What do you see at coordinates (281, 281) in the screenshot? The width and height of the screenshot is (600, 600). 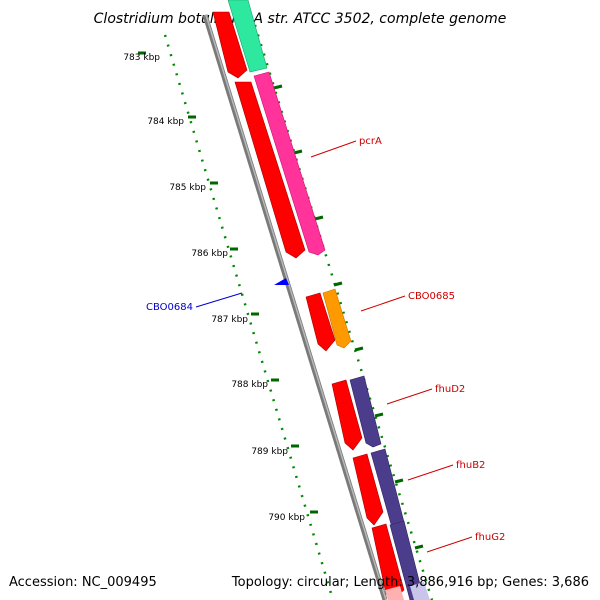 I see `blue-feature-CBO0684` at bounding box center [281, 281].